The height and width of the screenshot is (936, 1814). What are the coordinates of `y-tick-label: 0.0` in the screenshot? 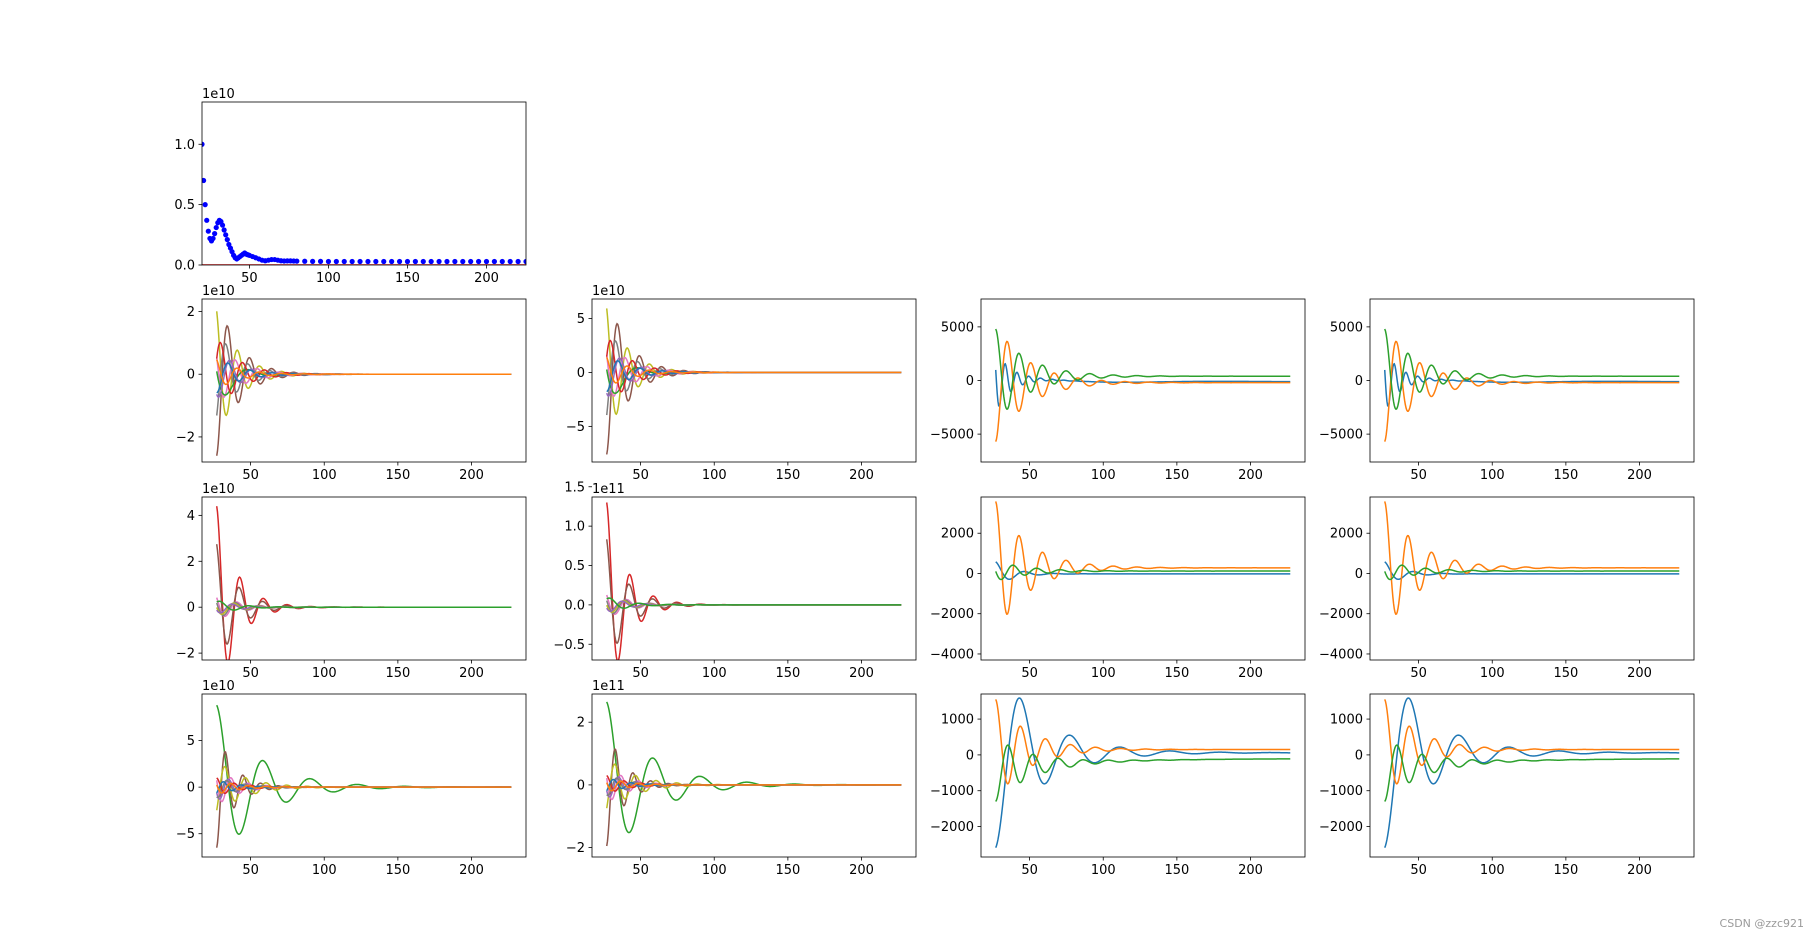 It's located at (184, 266).